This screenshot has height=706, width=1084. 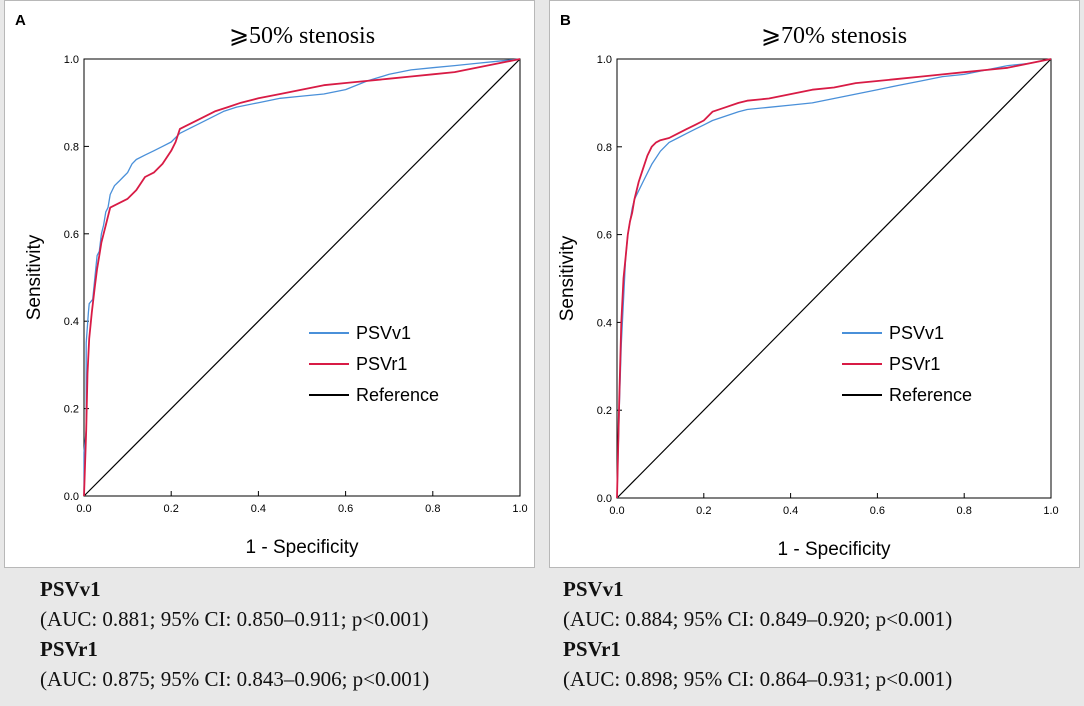 What do you see at coordinates (302, 36) in the screenshot?
I see `chart-title: ⩾50% stenosis` at bounding box center [302, 36].